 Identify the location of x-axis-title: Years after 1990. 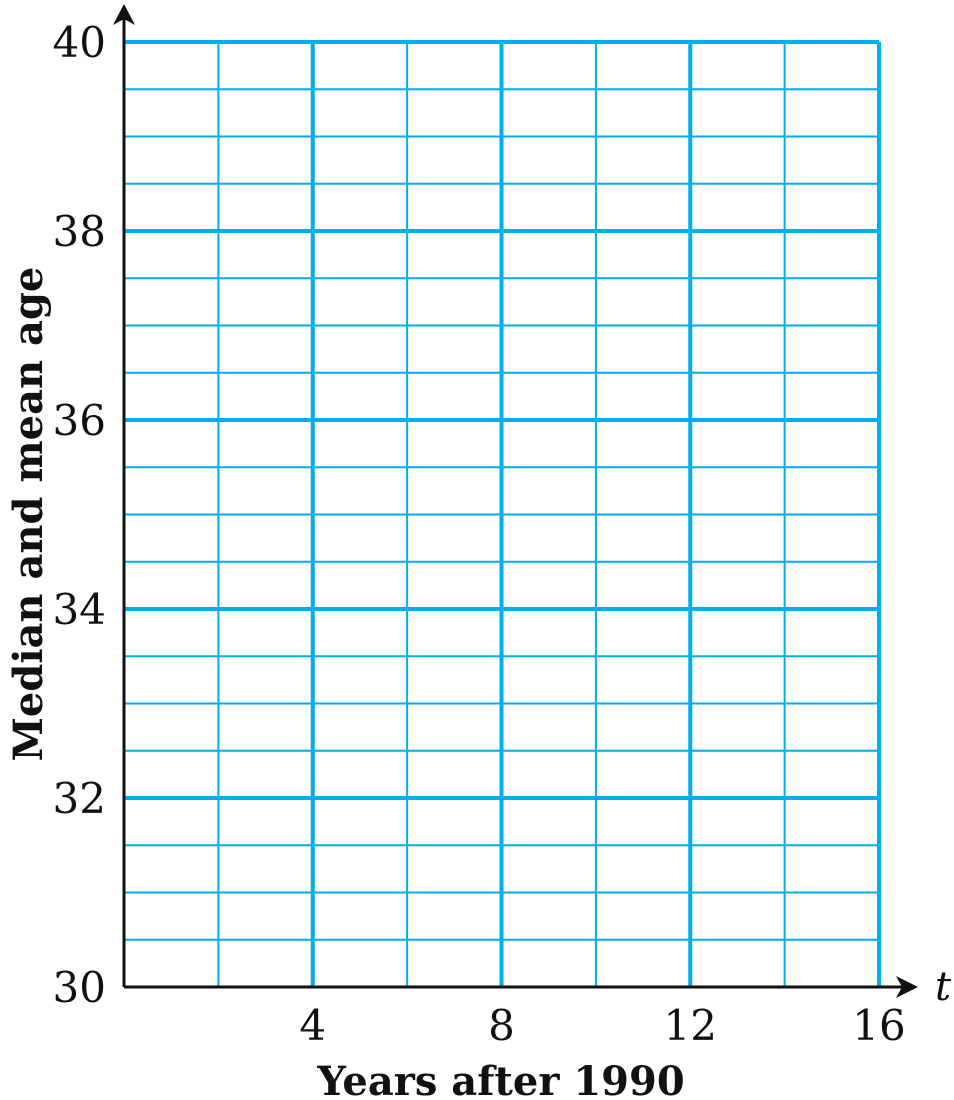
(500, 1079).